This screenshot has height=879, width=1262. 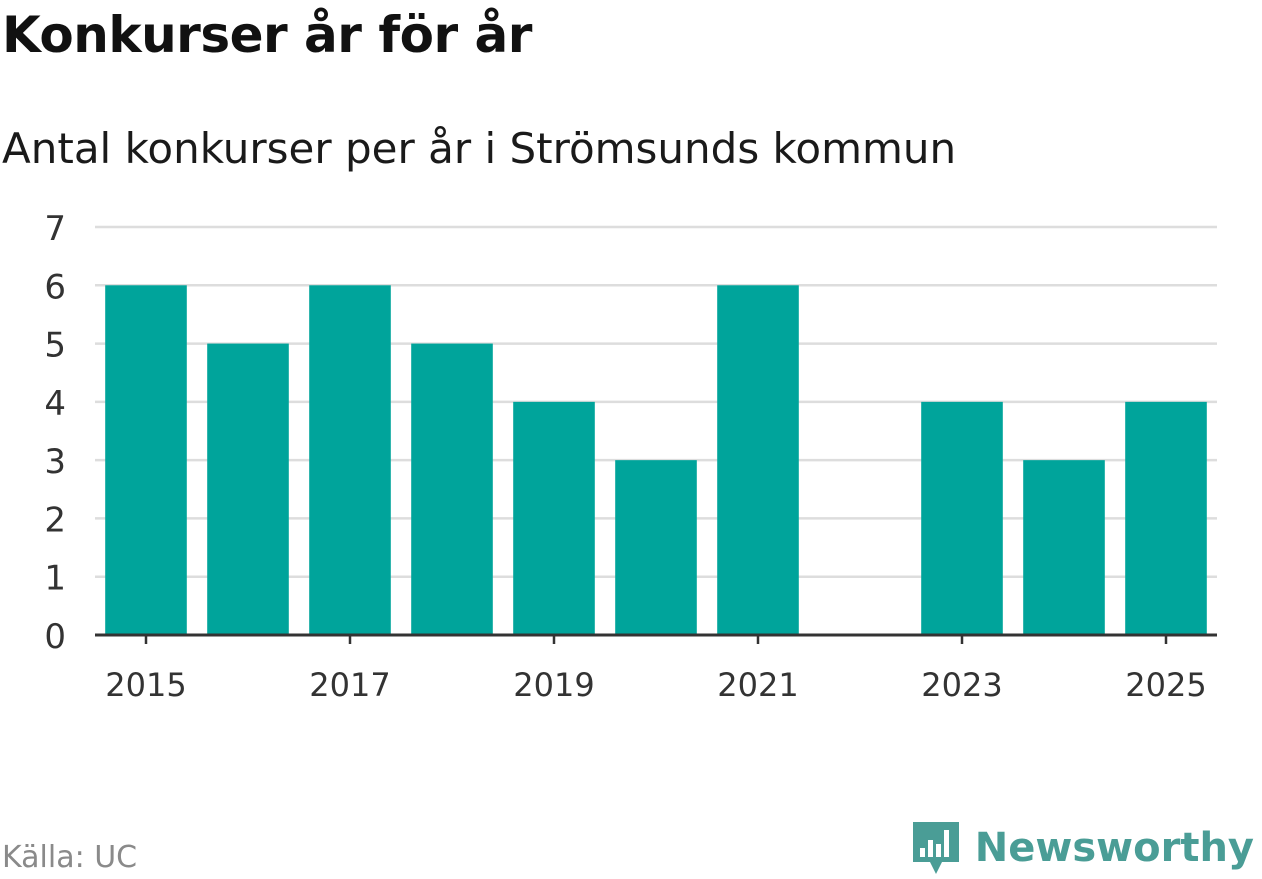 What do you see at coordinates (55, 462) in the screenshot?
I see `y-tick-label: 3` at bounding box center [55, 462].